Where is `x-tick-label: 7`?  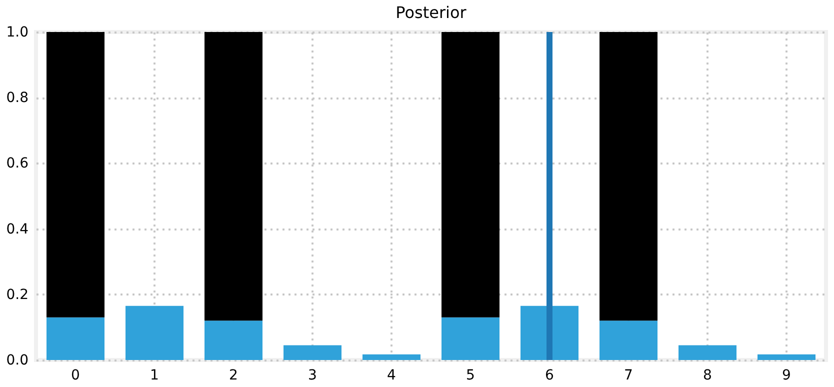 x-tick-label: 7 is located at coordinates (628, 376).